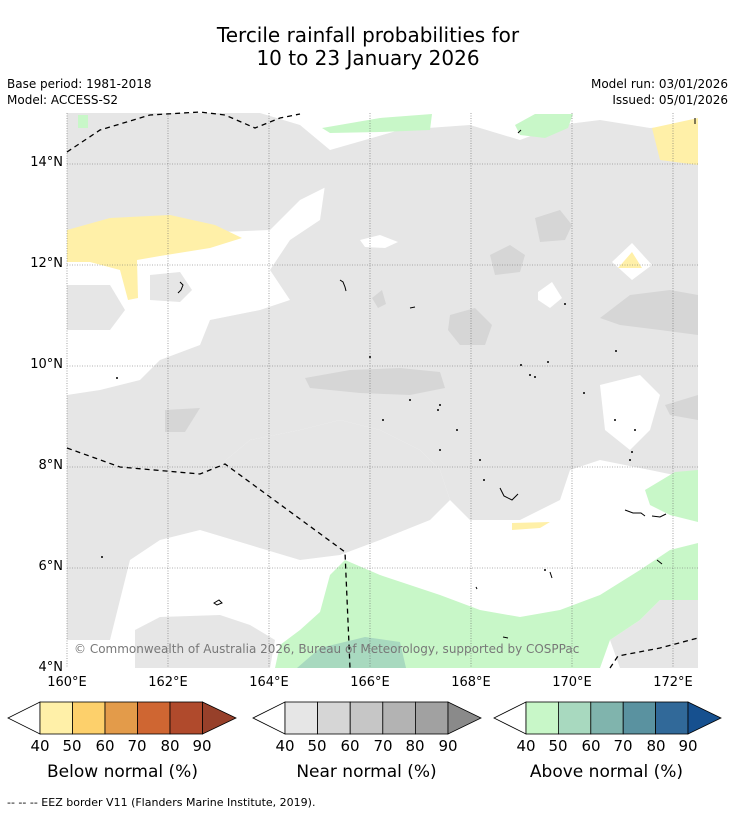 The height and width of the screenshot is (816, 736). What do you see at coordinates (370, 682) in the screenshot?
I see `lon-label-166e: 166°E` at bounding box center [370, 682].